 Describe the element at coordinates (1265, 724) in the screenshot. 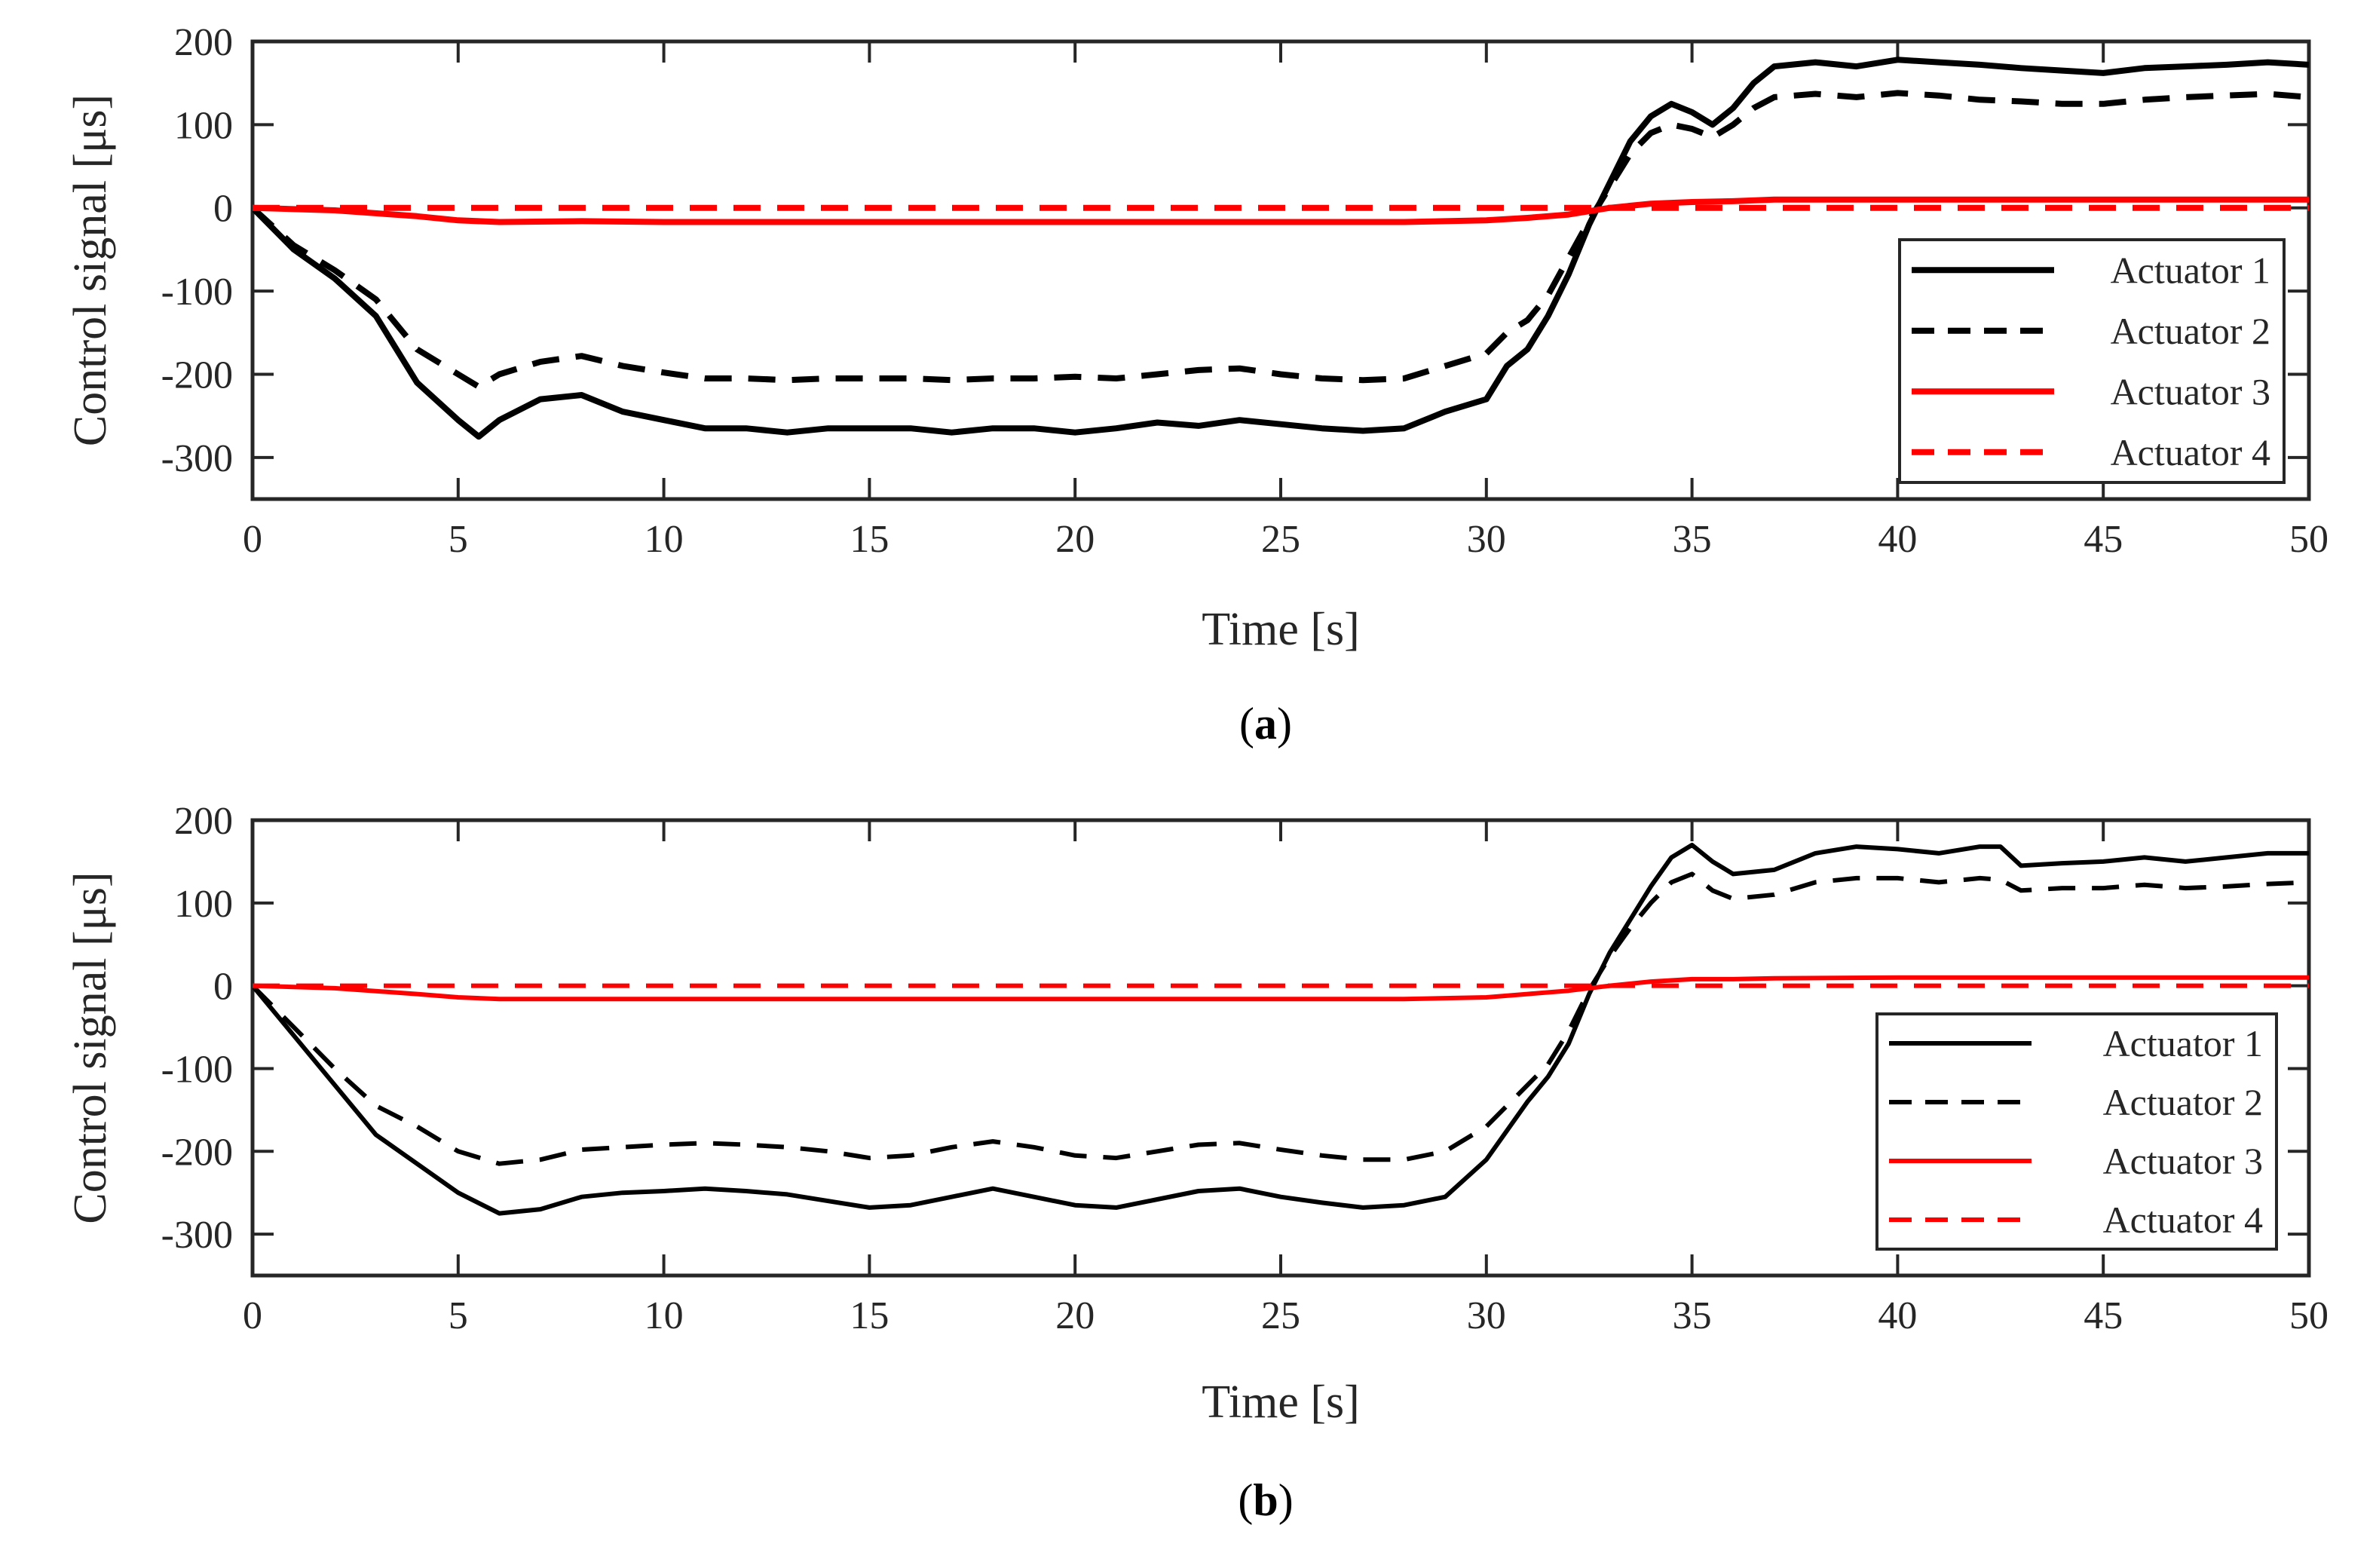

I see `panel-label: (a)` at that location.